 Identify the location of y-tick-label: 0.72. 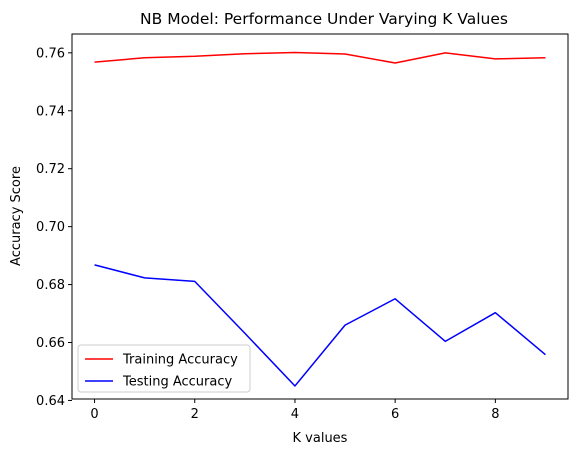
(50, 169).